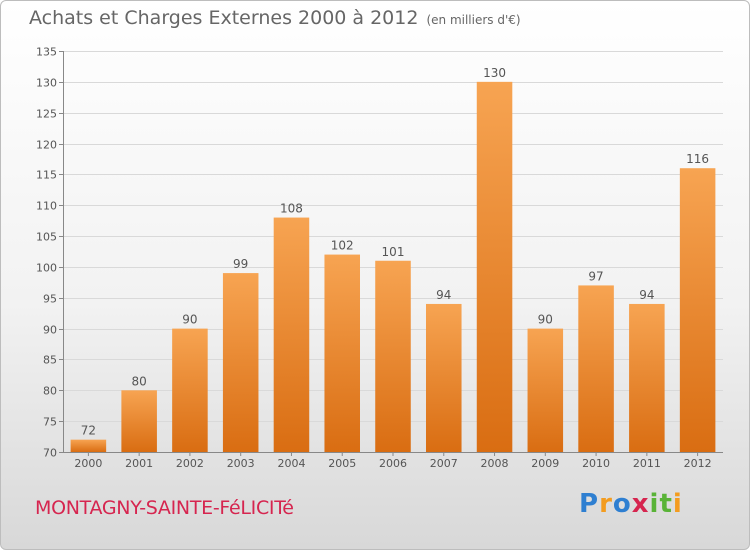 Image resolution: width=750 pixels, height=550 pixels. What do you see at coordinates (240, 264) in the screenshot?
I see `value-label: 99` at bounding box center [240, 264].